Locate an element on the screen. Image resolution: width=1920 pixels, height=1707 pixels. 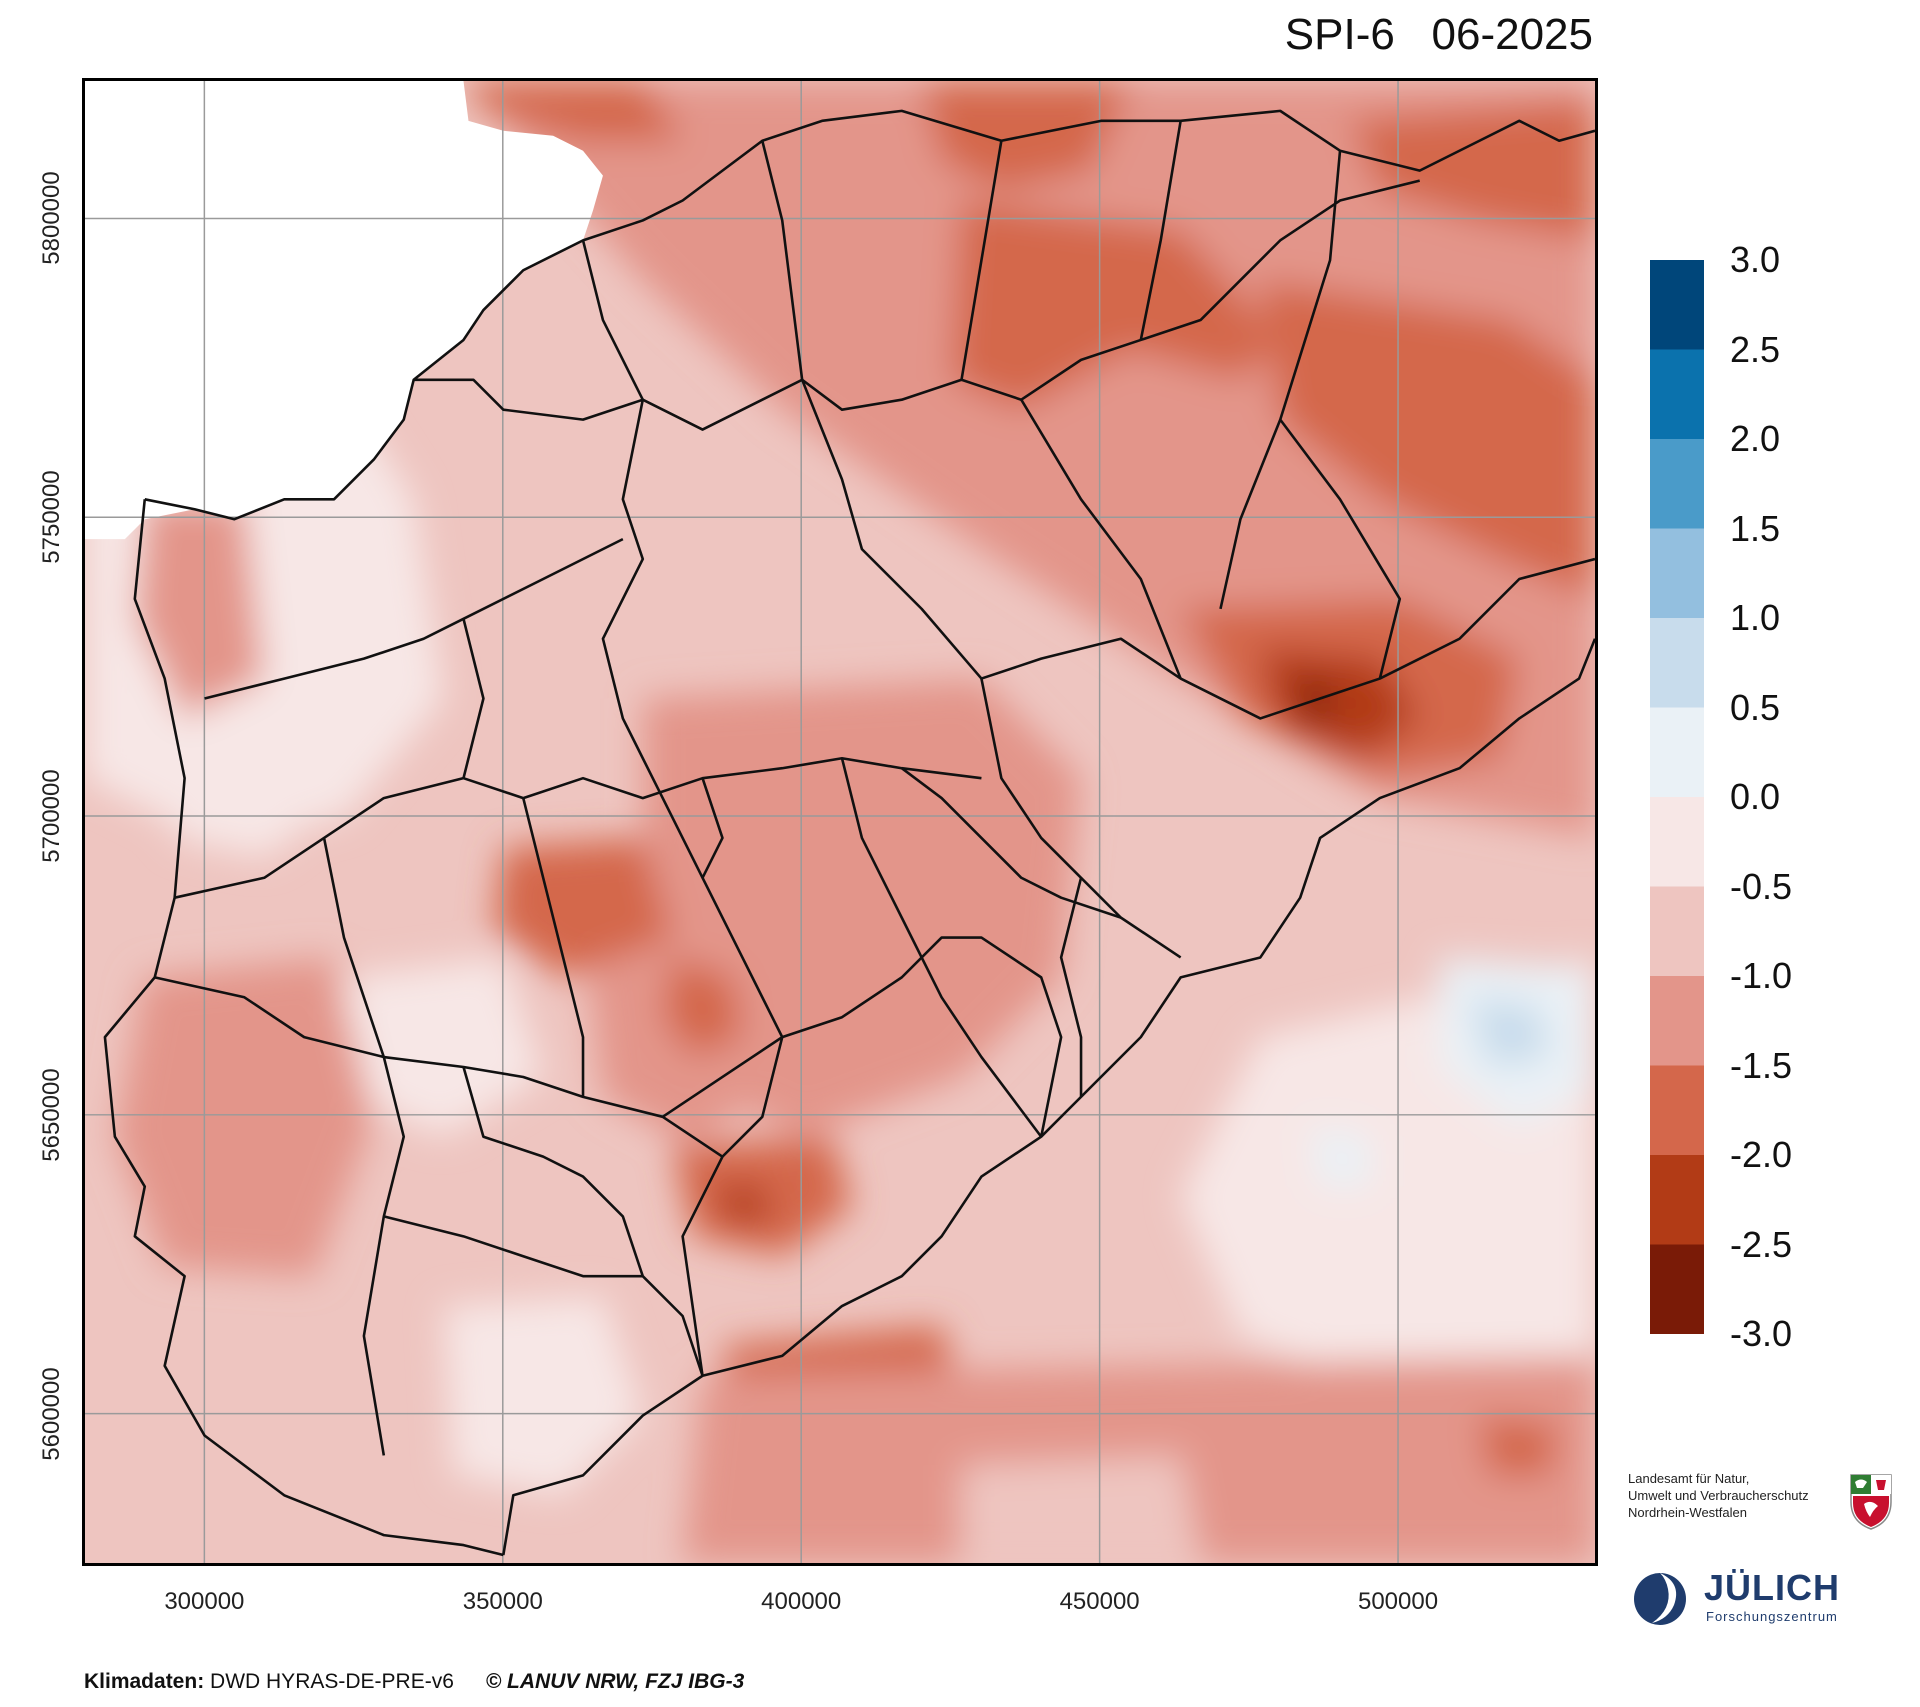
colorbar-tick-label: -2.0 is located at coordinates (1761, 1154).